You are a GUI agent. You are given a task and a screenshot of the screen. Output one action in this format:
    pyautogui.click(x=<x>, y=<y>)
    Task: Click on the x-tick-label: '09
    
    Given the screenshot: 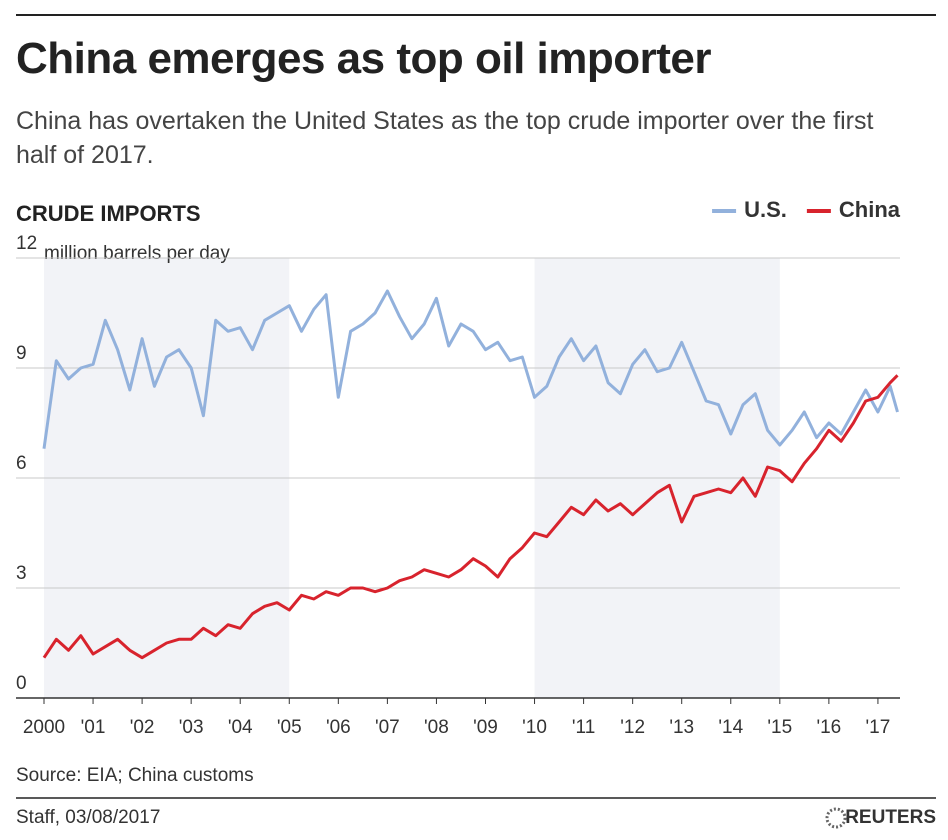 What is the action you would take?
    pyautogui.click(x=485, y=727)
    